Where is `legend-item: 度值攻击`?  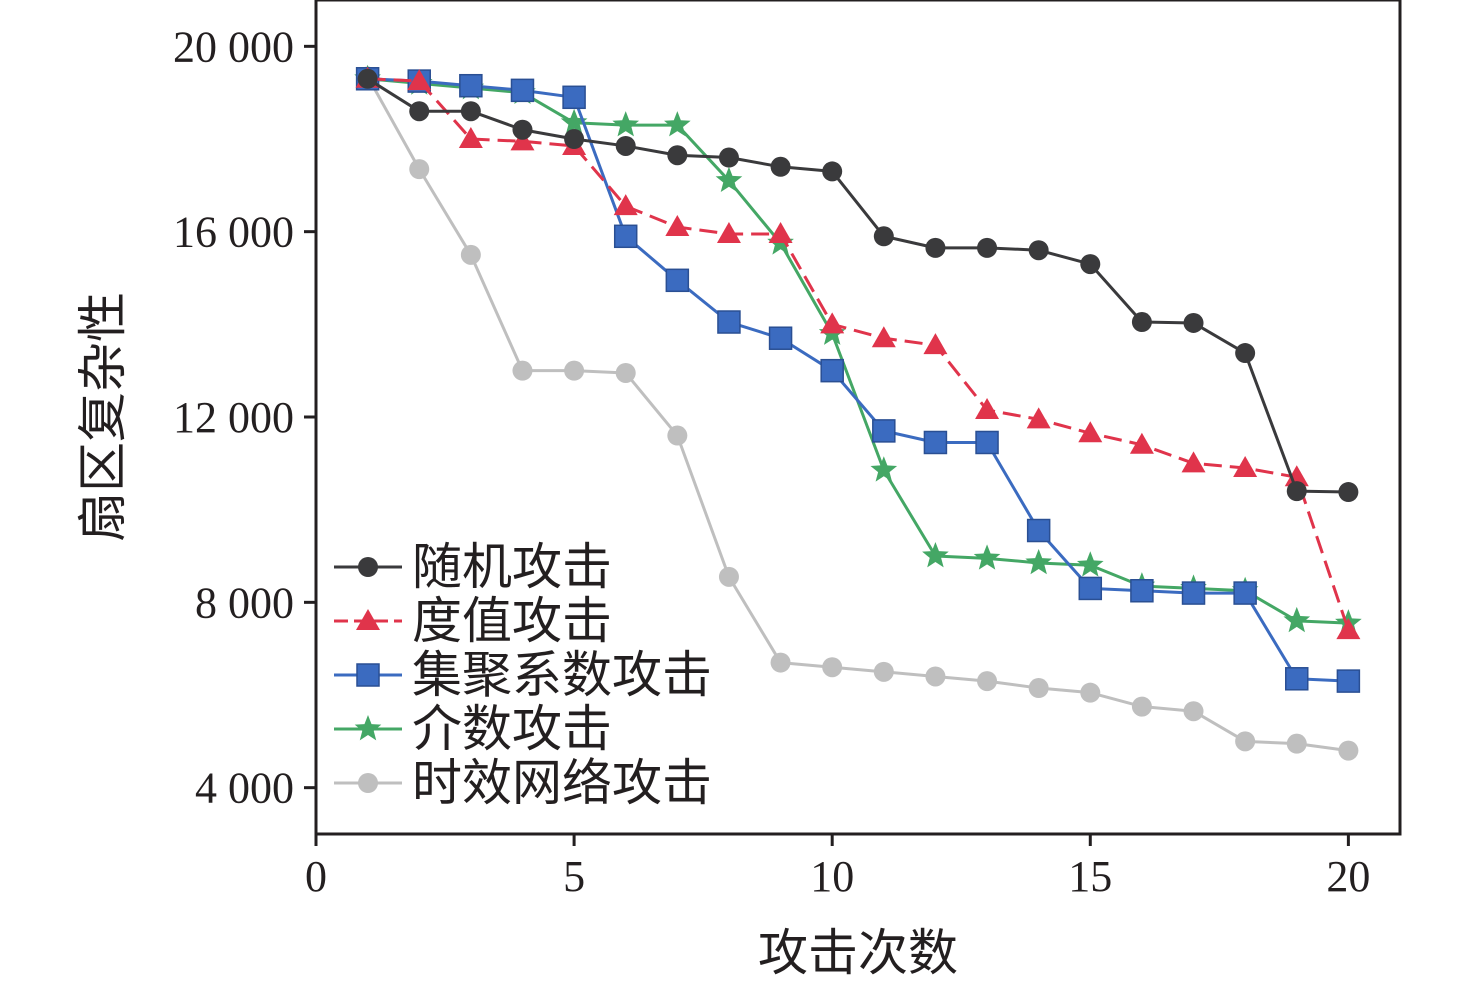
legend-item: 度值攻击 is located at coordinates (473, 621).